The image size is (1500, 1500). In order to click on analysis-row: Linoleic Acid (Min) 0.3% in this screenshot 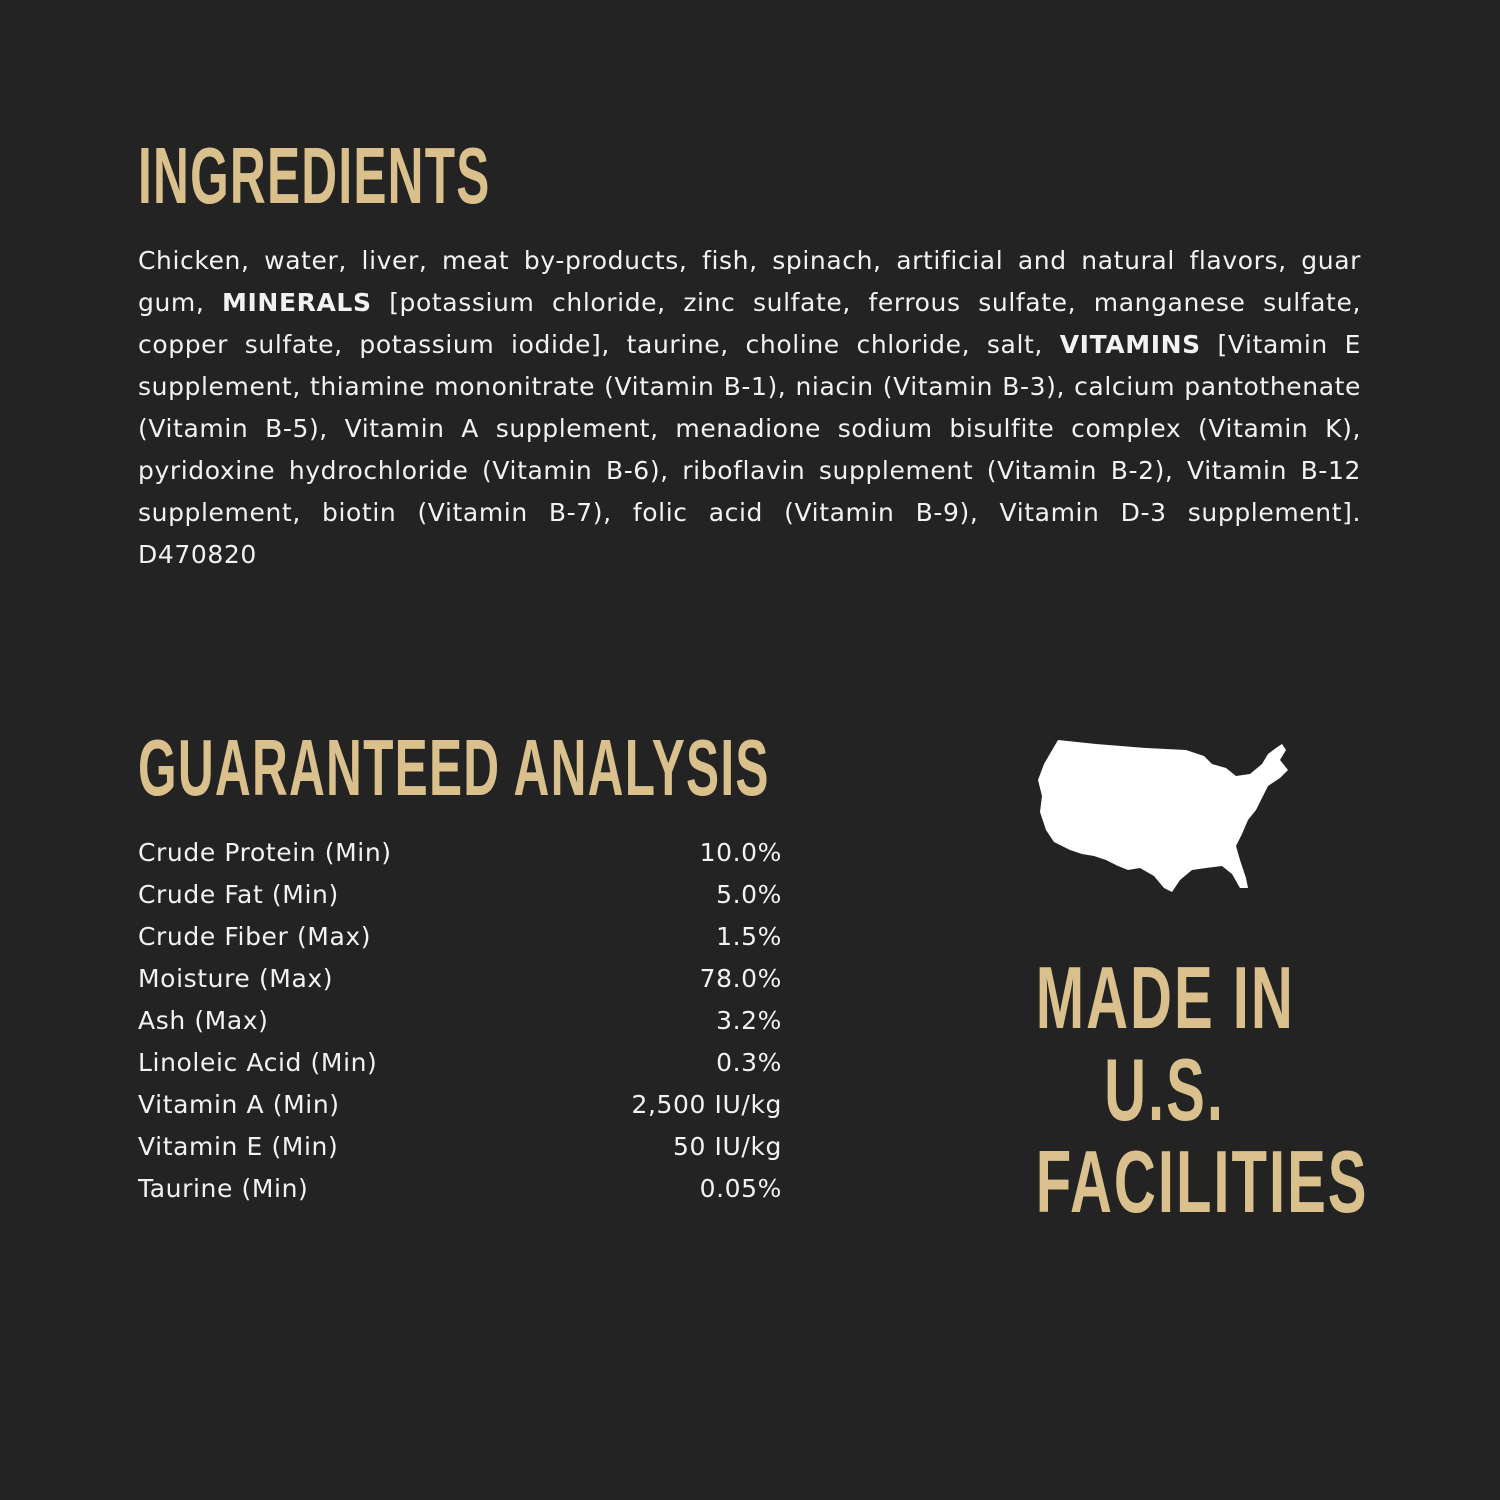, I will do `click(460, 1063)`.